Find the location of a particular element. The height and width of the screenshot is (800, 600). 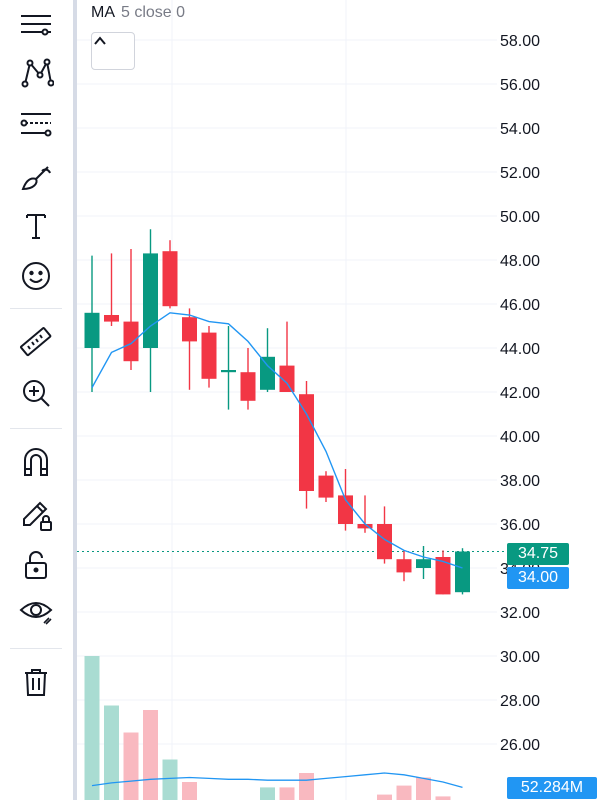

ruler-icon is located at coordinates (36, 342).